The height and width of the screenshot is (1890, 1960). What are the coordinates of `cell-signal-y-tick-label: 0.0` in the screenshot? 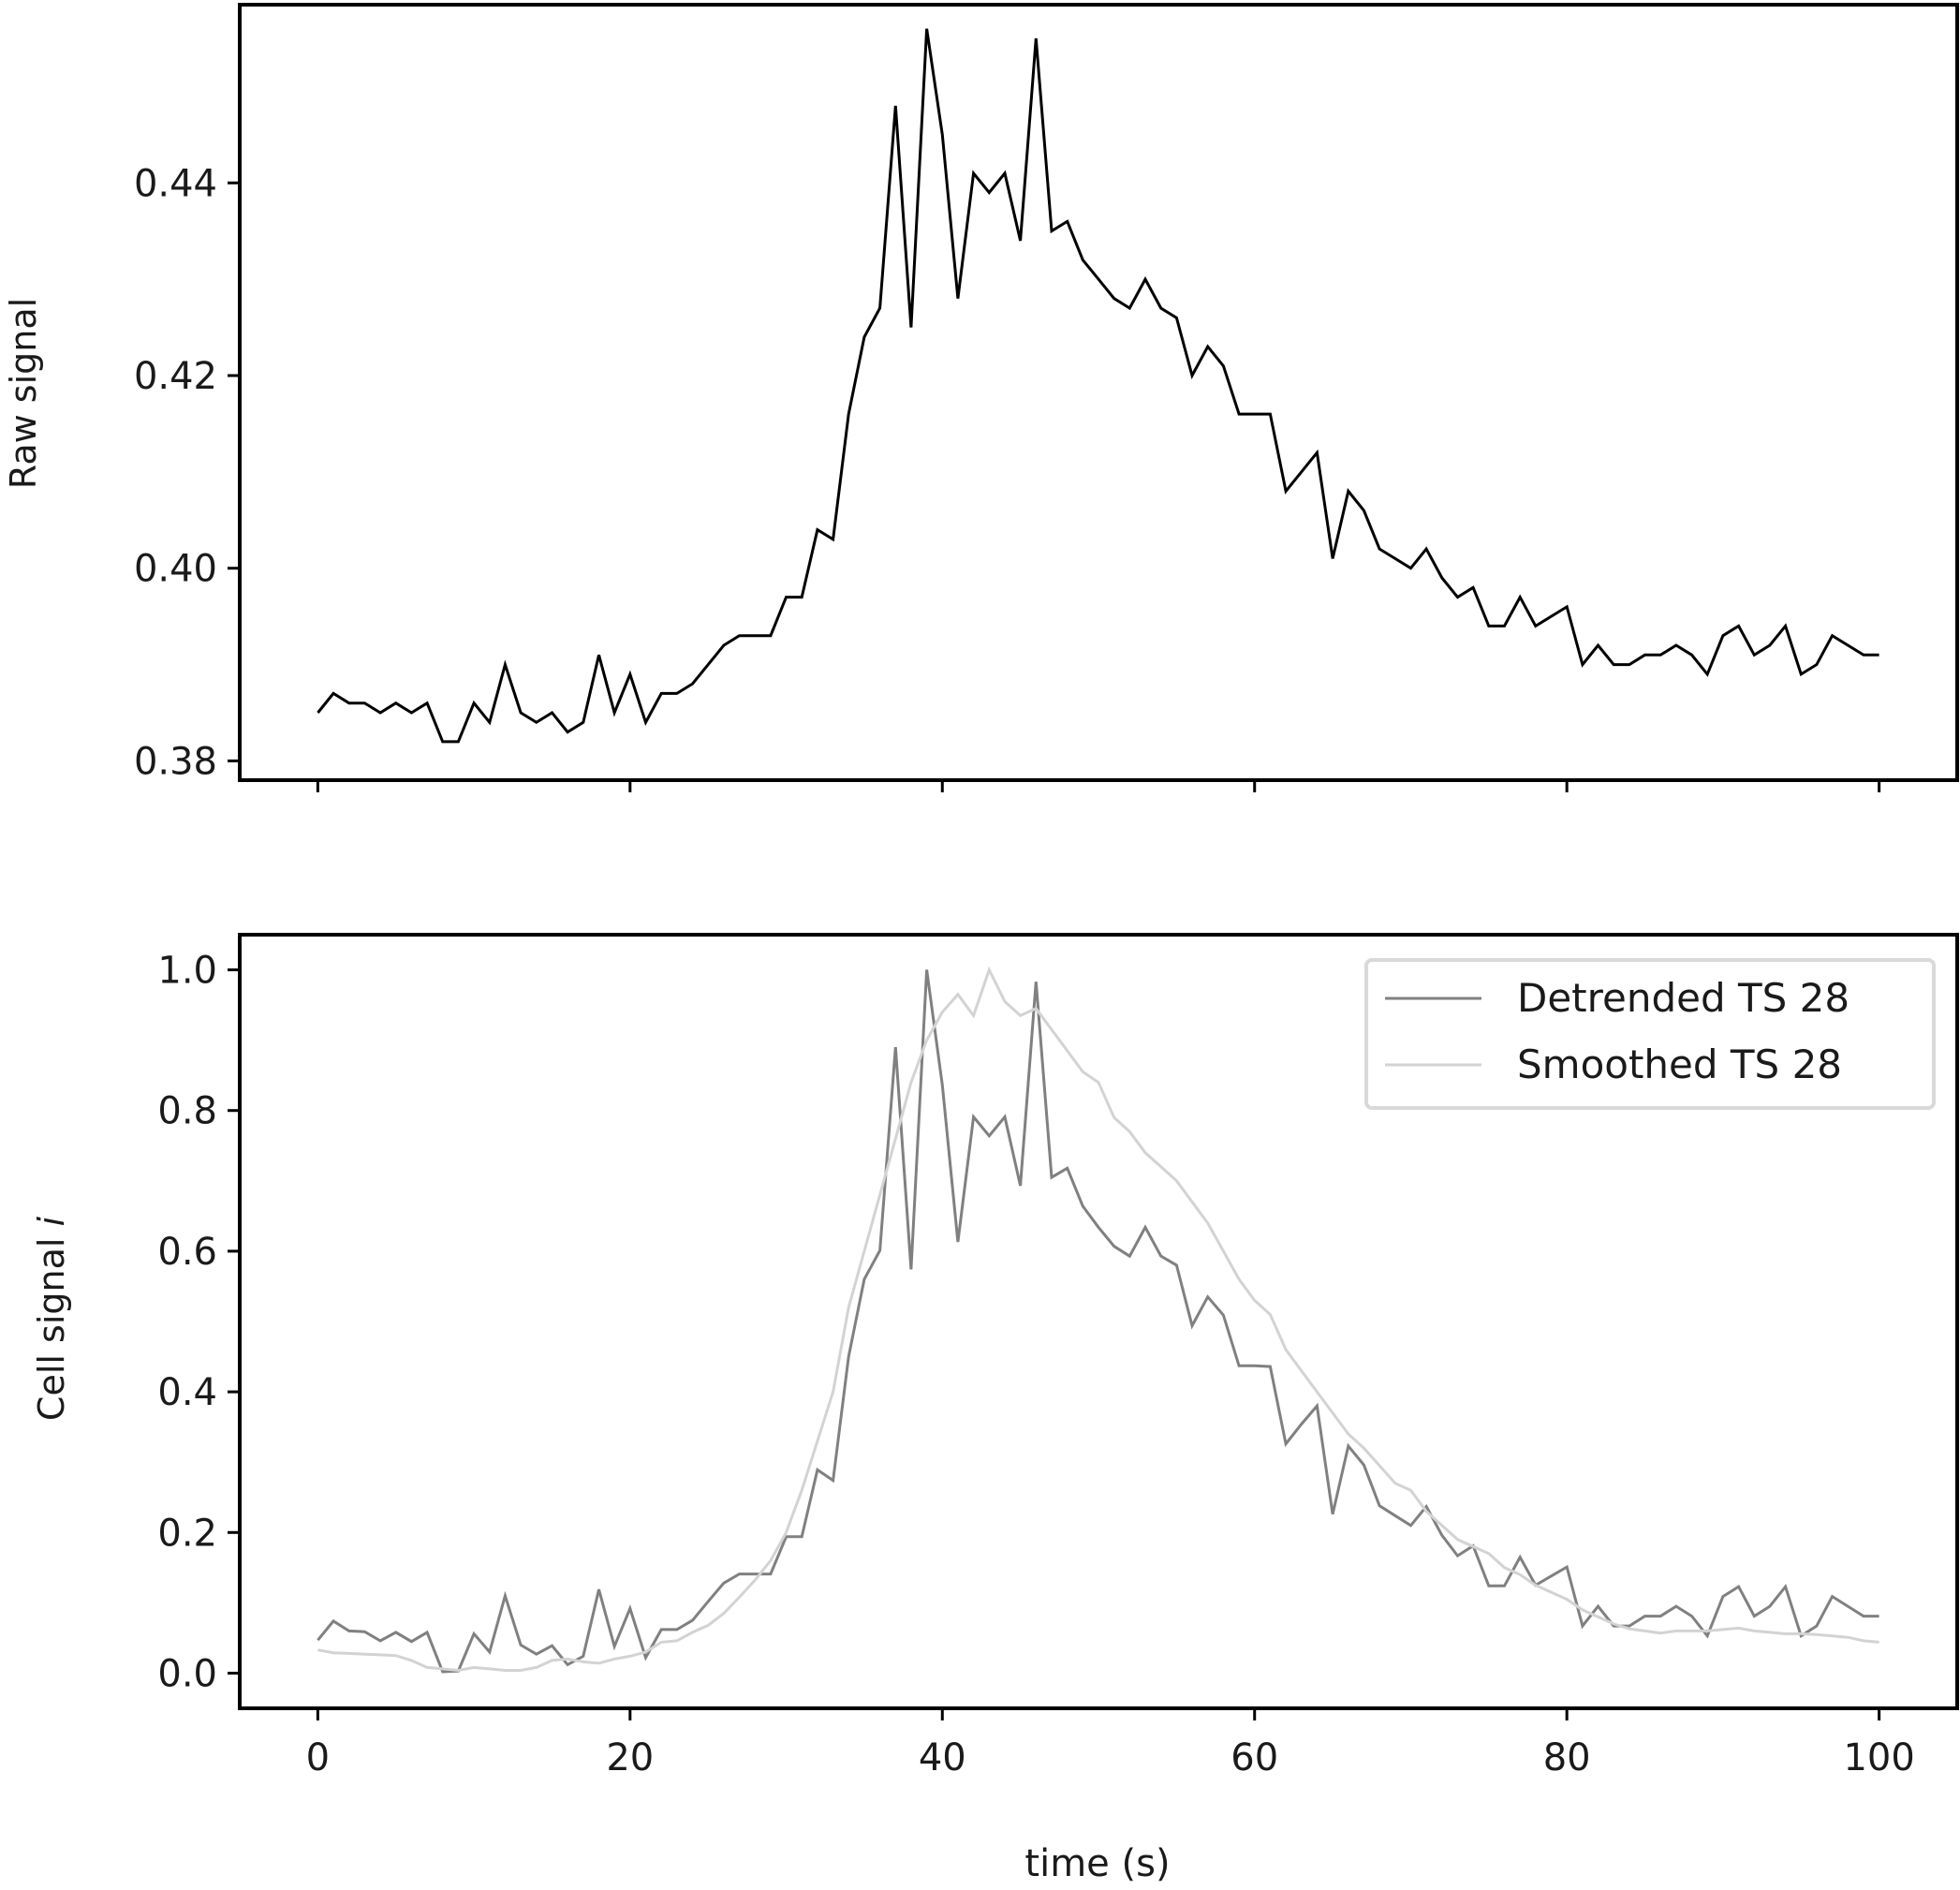 It's located at (187, 1673).